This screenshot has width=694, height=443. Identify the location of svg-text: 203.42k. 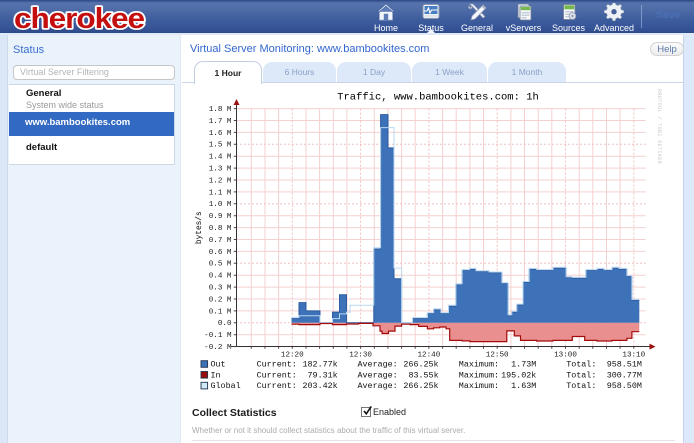
(320, 386).